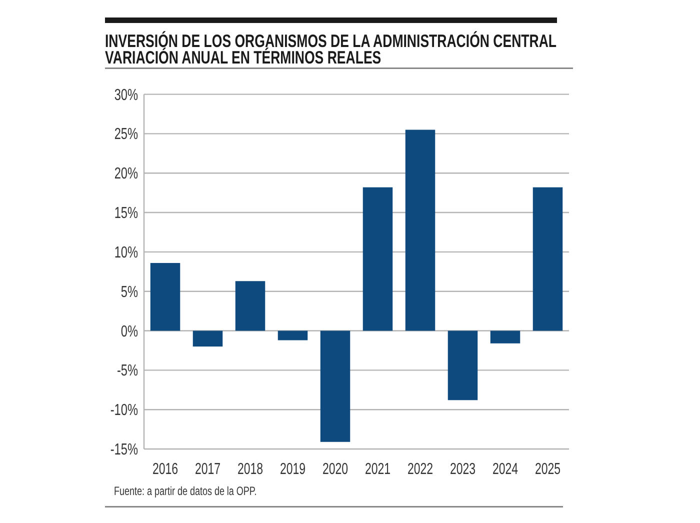 The image size is (700, 523). I want to click on x-tick-label: 2024, so click(505, 468).